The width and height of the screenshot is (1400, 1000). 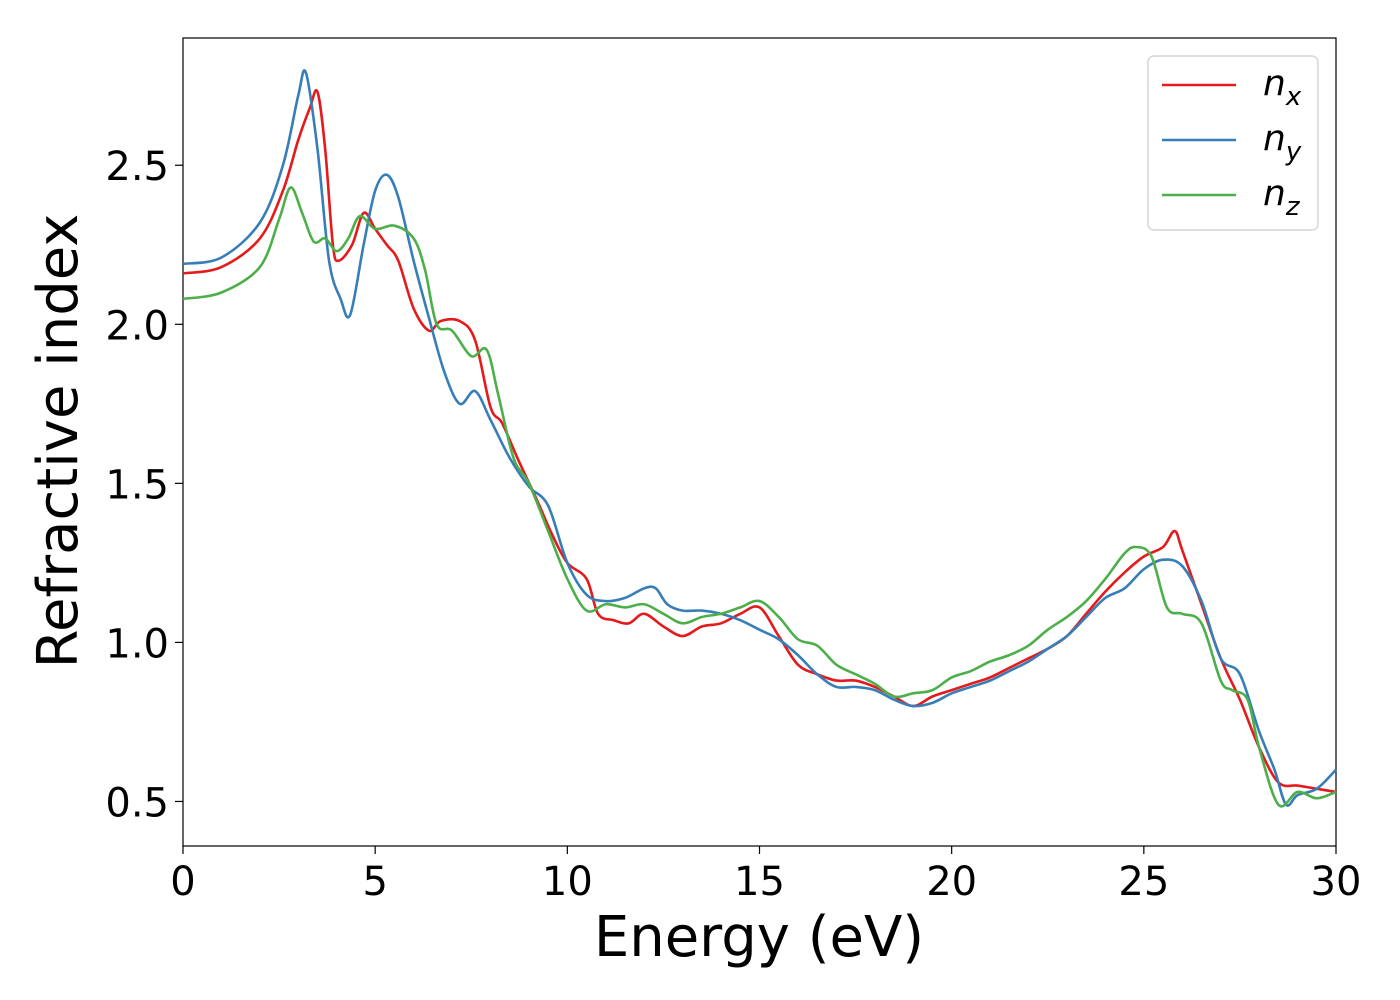 I want to click on y-tick-label: 1.0, so click(x=137, y=644).